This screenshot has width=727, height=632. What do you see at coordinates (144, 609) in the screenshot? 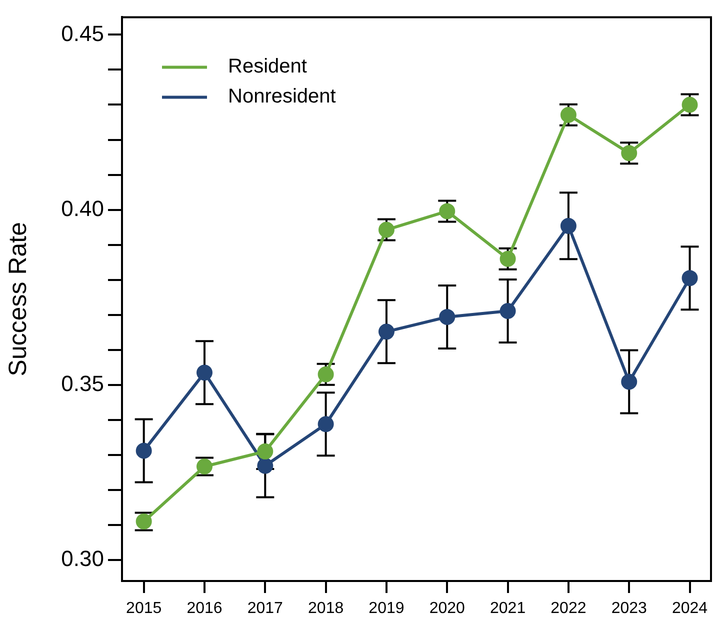
I see `x-tick-label: 2015` at bounding box center [144, 609].